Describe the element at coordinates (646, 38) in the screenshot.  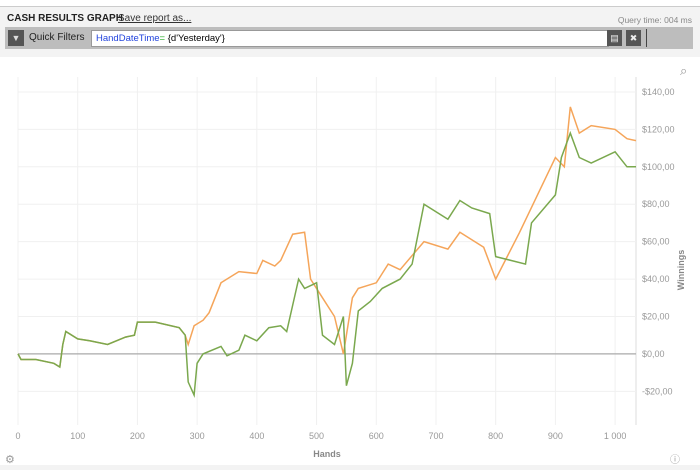
I see `divider` at that location.